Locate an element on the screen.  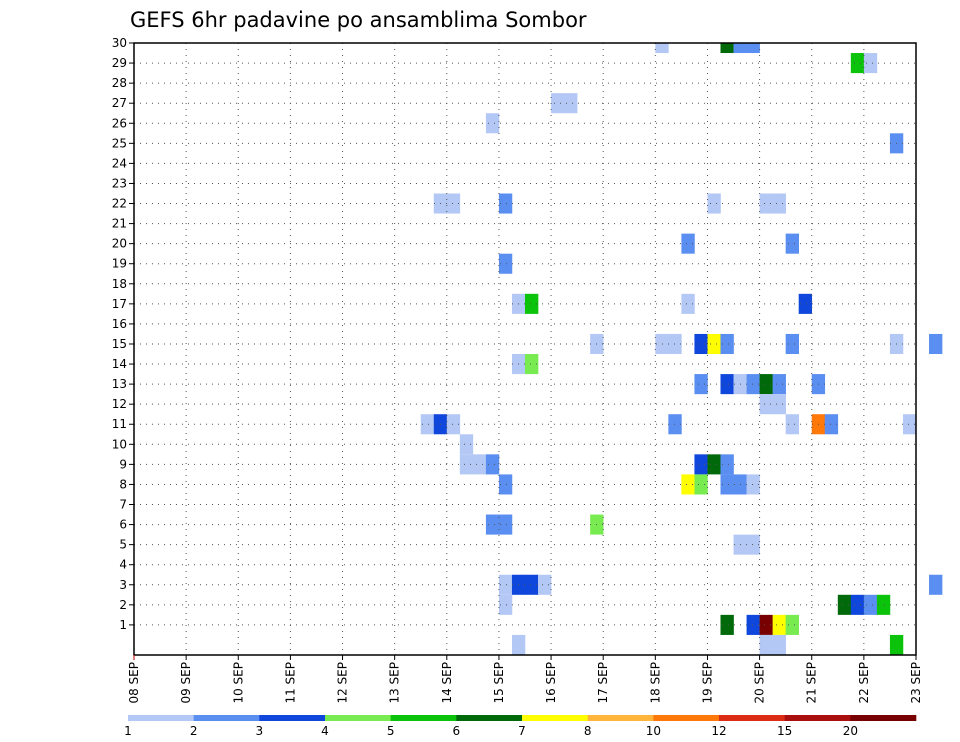
legend-label: 20 is located at coordinates (850, 731).